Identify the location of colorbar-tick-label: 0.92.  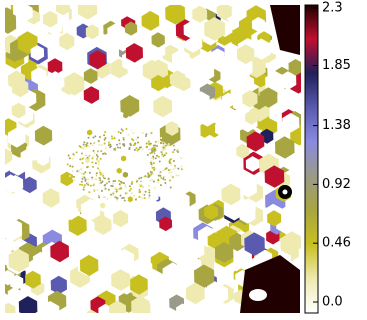
(336, 184).